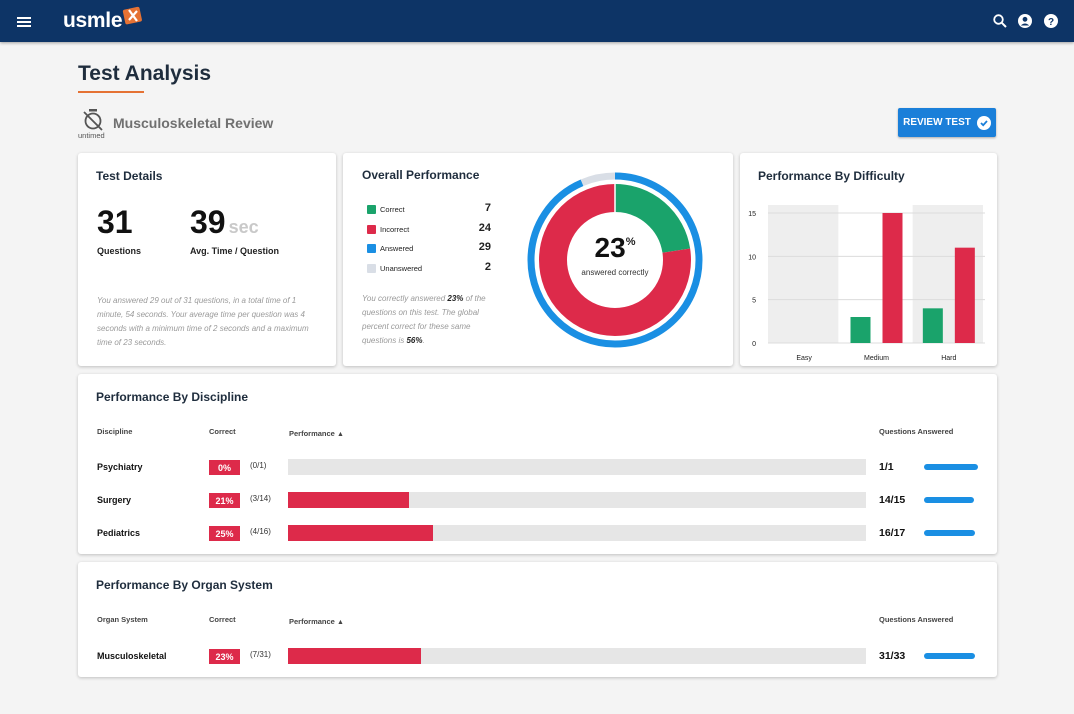 Image resolution: width=1074 pixels, height=714 pixels. Describe the element at coordinates (804, 358) in the screenshot. I see `x-tick-label: Easy` at that location.